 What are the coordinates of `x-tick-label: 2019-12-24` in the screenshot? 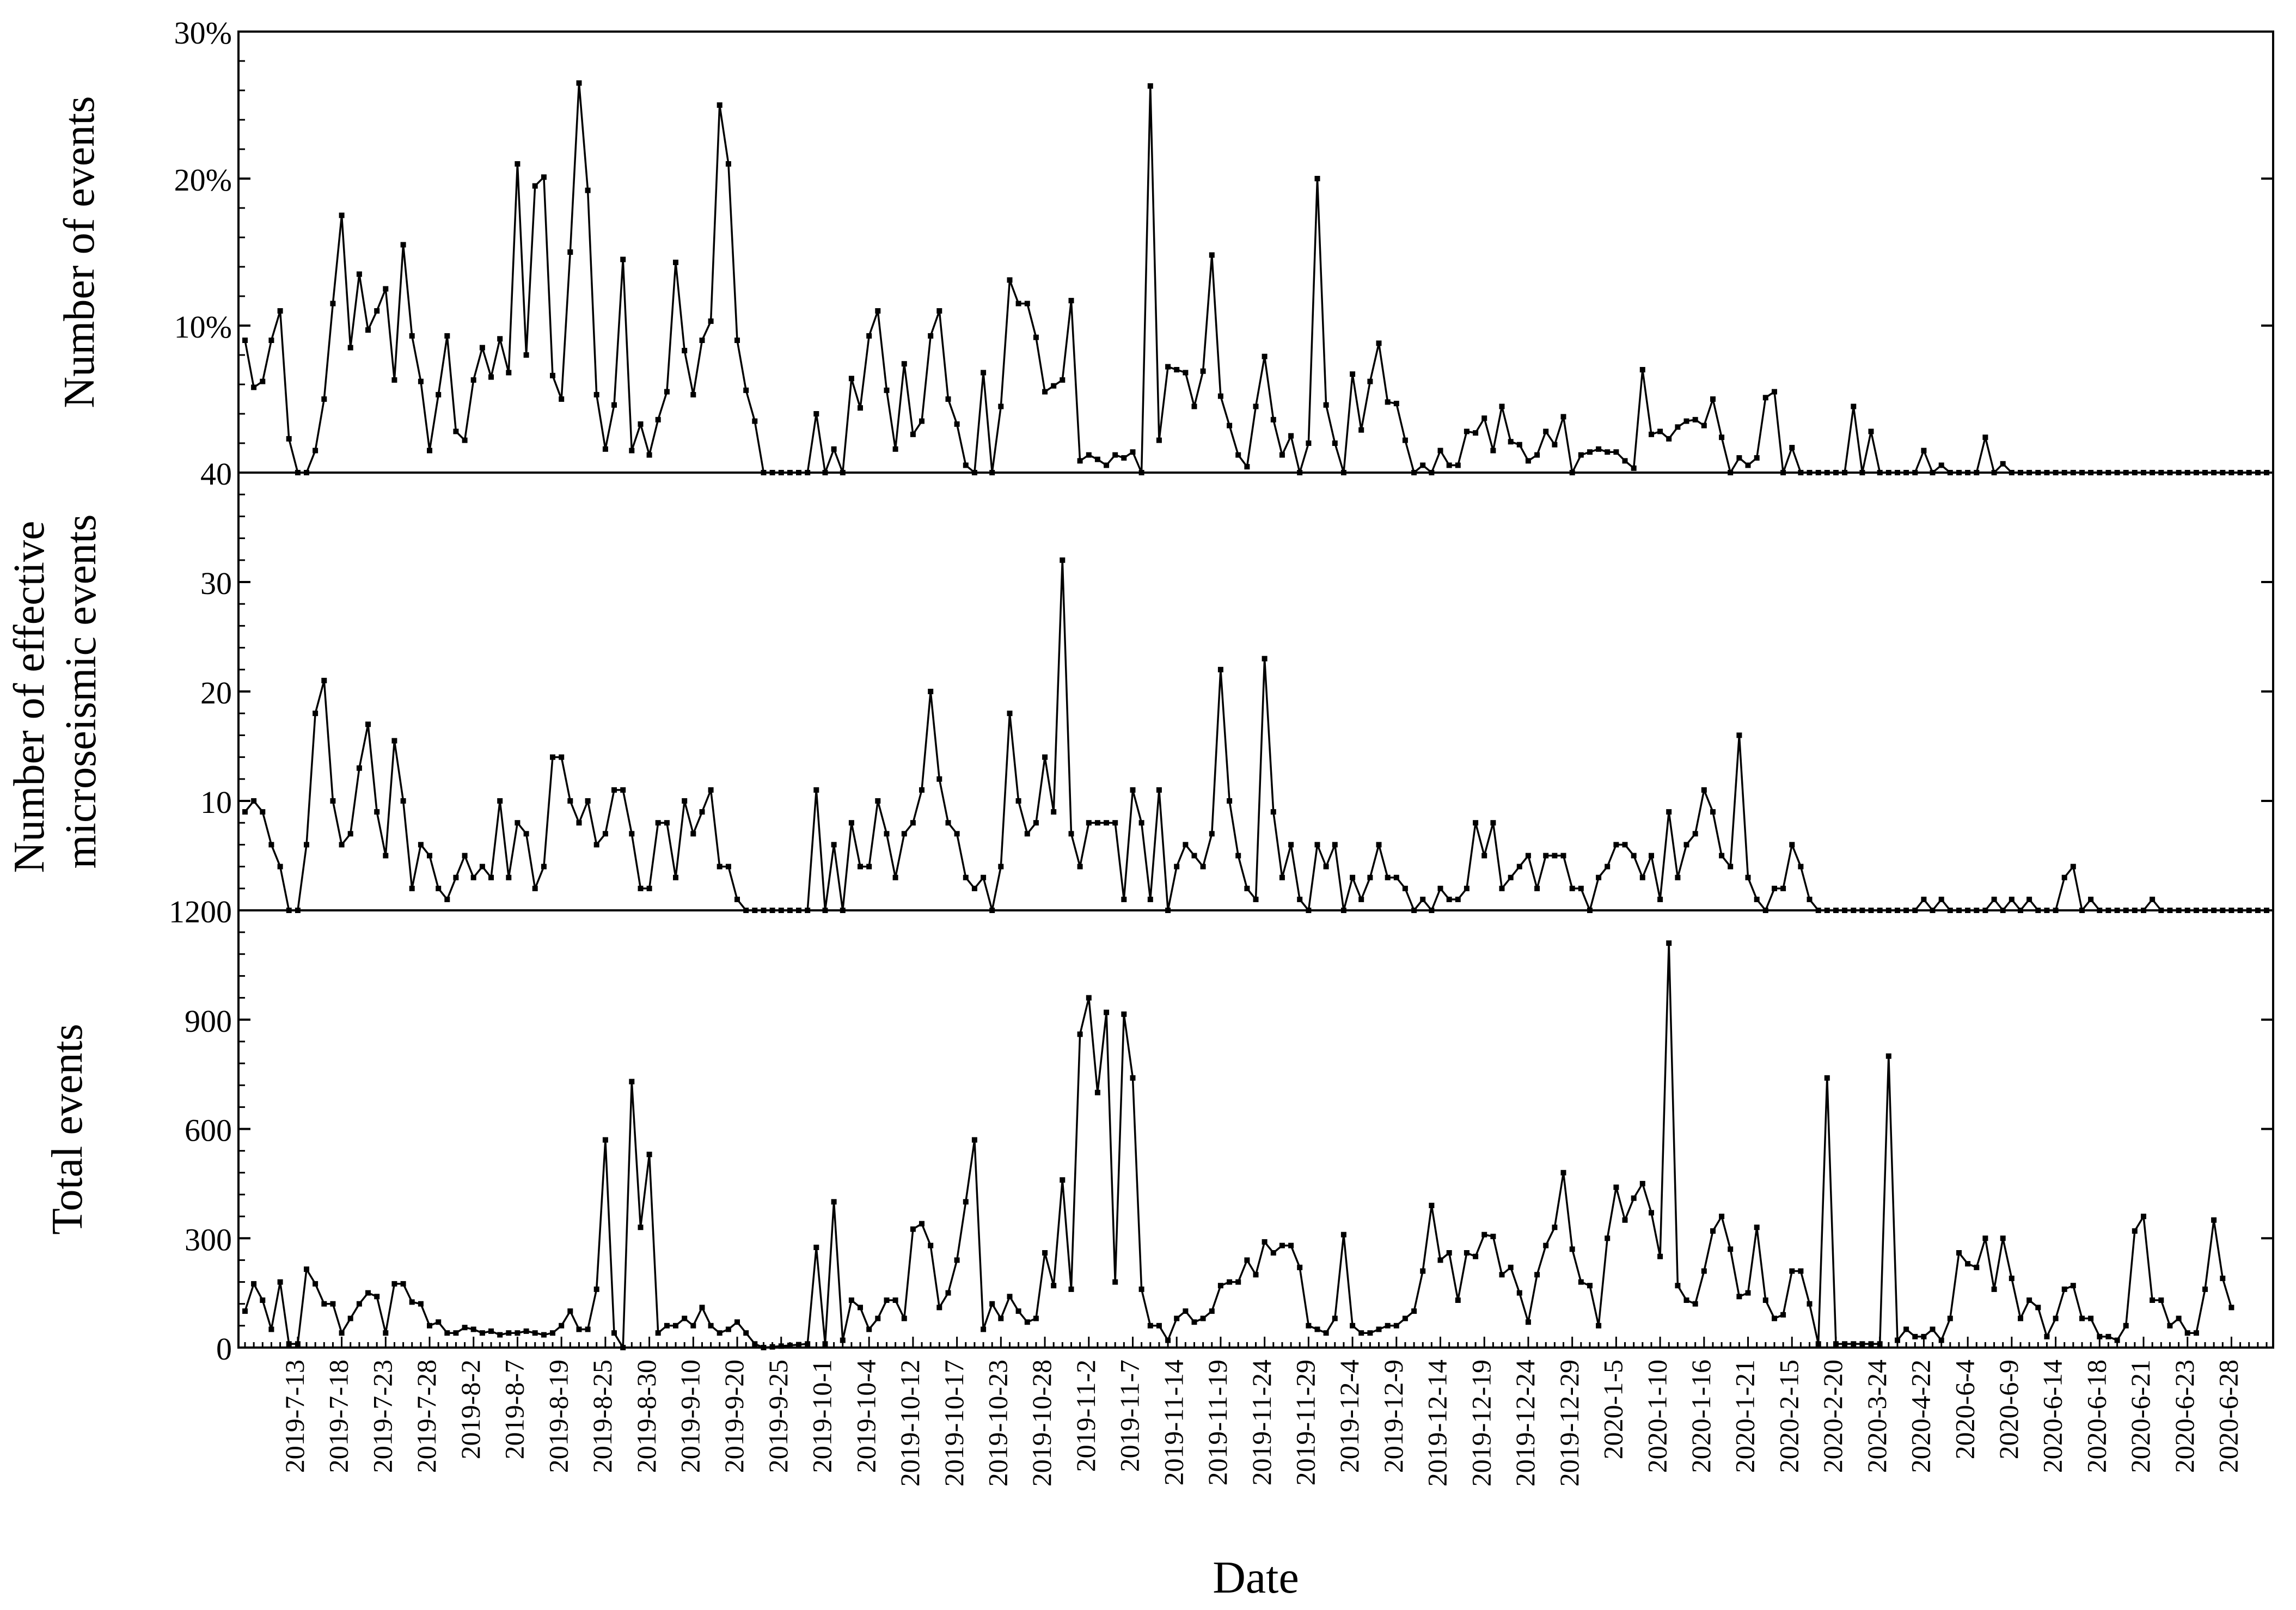 It's located at (1525, 1423).